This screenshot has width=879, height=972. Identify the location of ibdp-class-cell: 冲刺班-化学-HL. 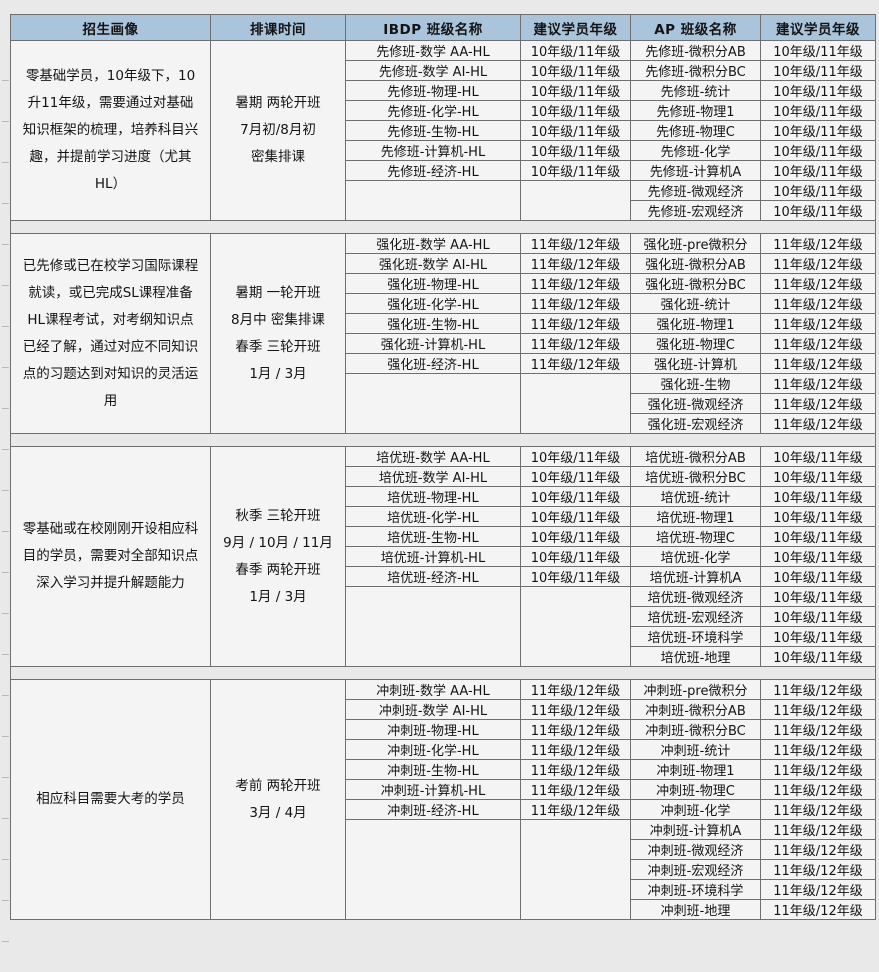
(433, 749).